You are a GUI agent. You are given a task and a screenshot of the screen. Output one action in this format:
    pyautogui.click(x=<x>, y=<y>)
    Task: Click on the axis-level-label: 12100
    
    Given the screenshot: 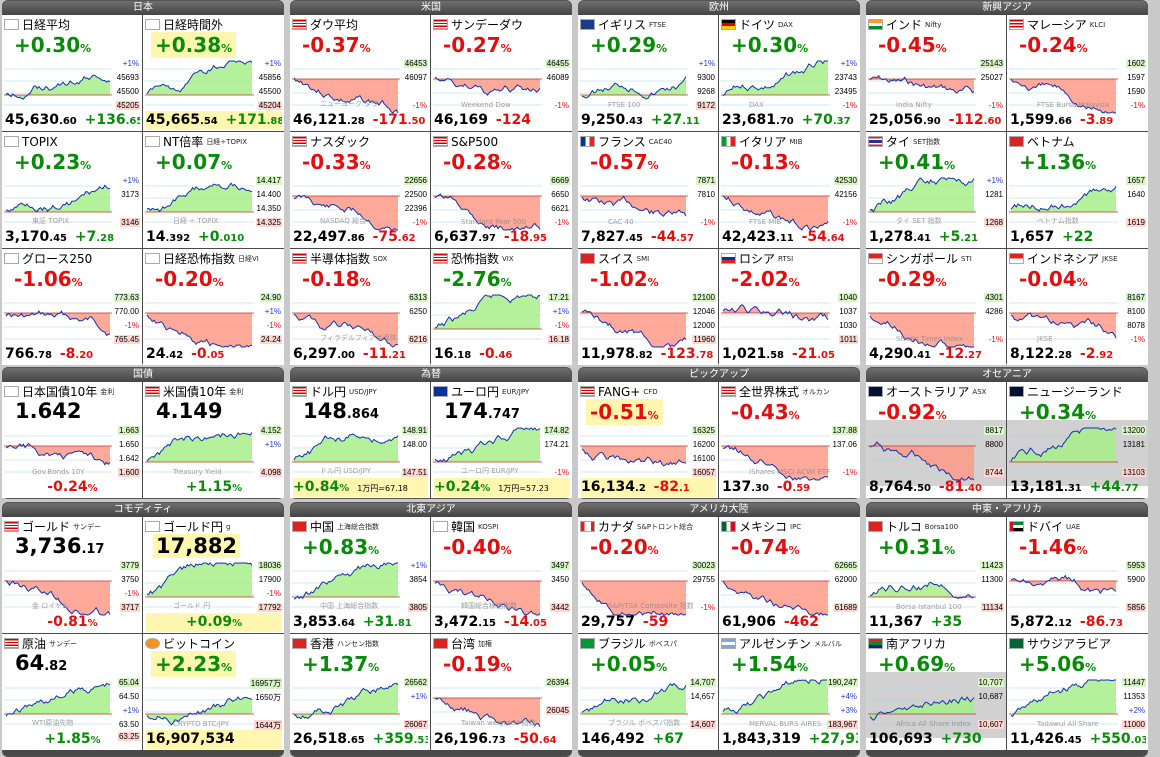 What is the action you would take?
    pyautogui.click(x=703, y=297)
    